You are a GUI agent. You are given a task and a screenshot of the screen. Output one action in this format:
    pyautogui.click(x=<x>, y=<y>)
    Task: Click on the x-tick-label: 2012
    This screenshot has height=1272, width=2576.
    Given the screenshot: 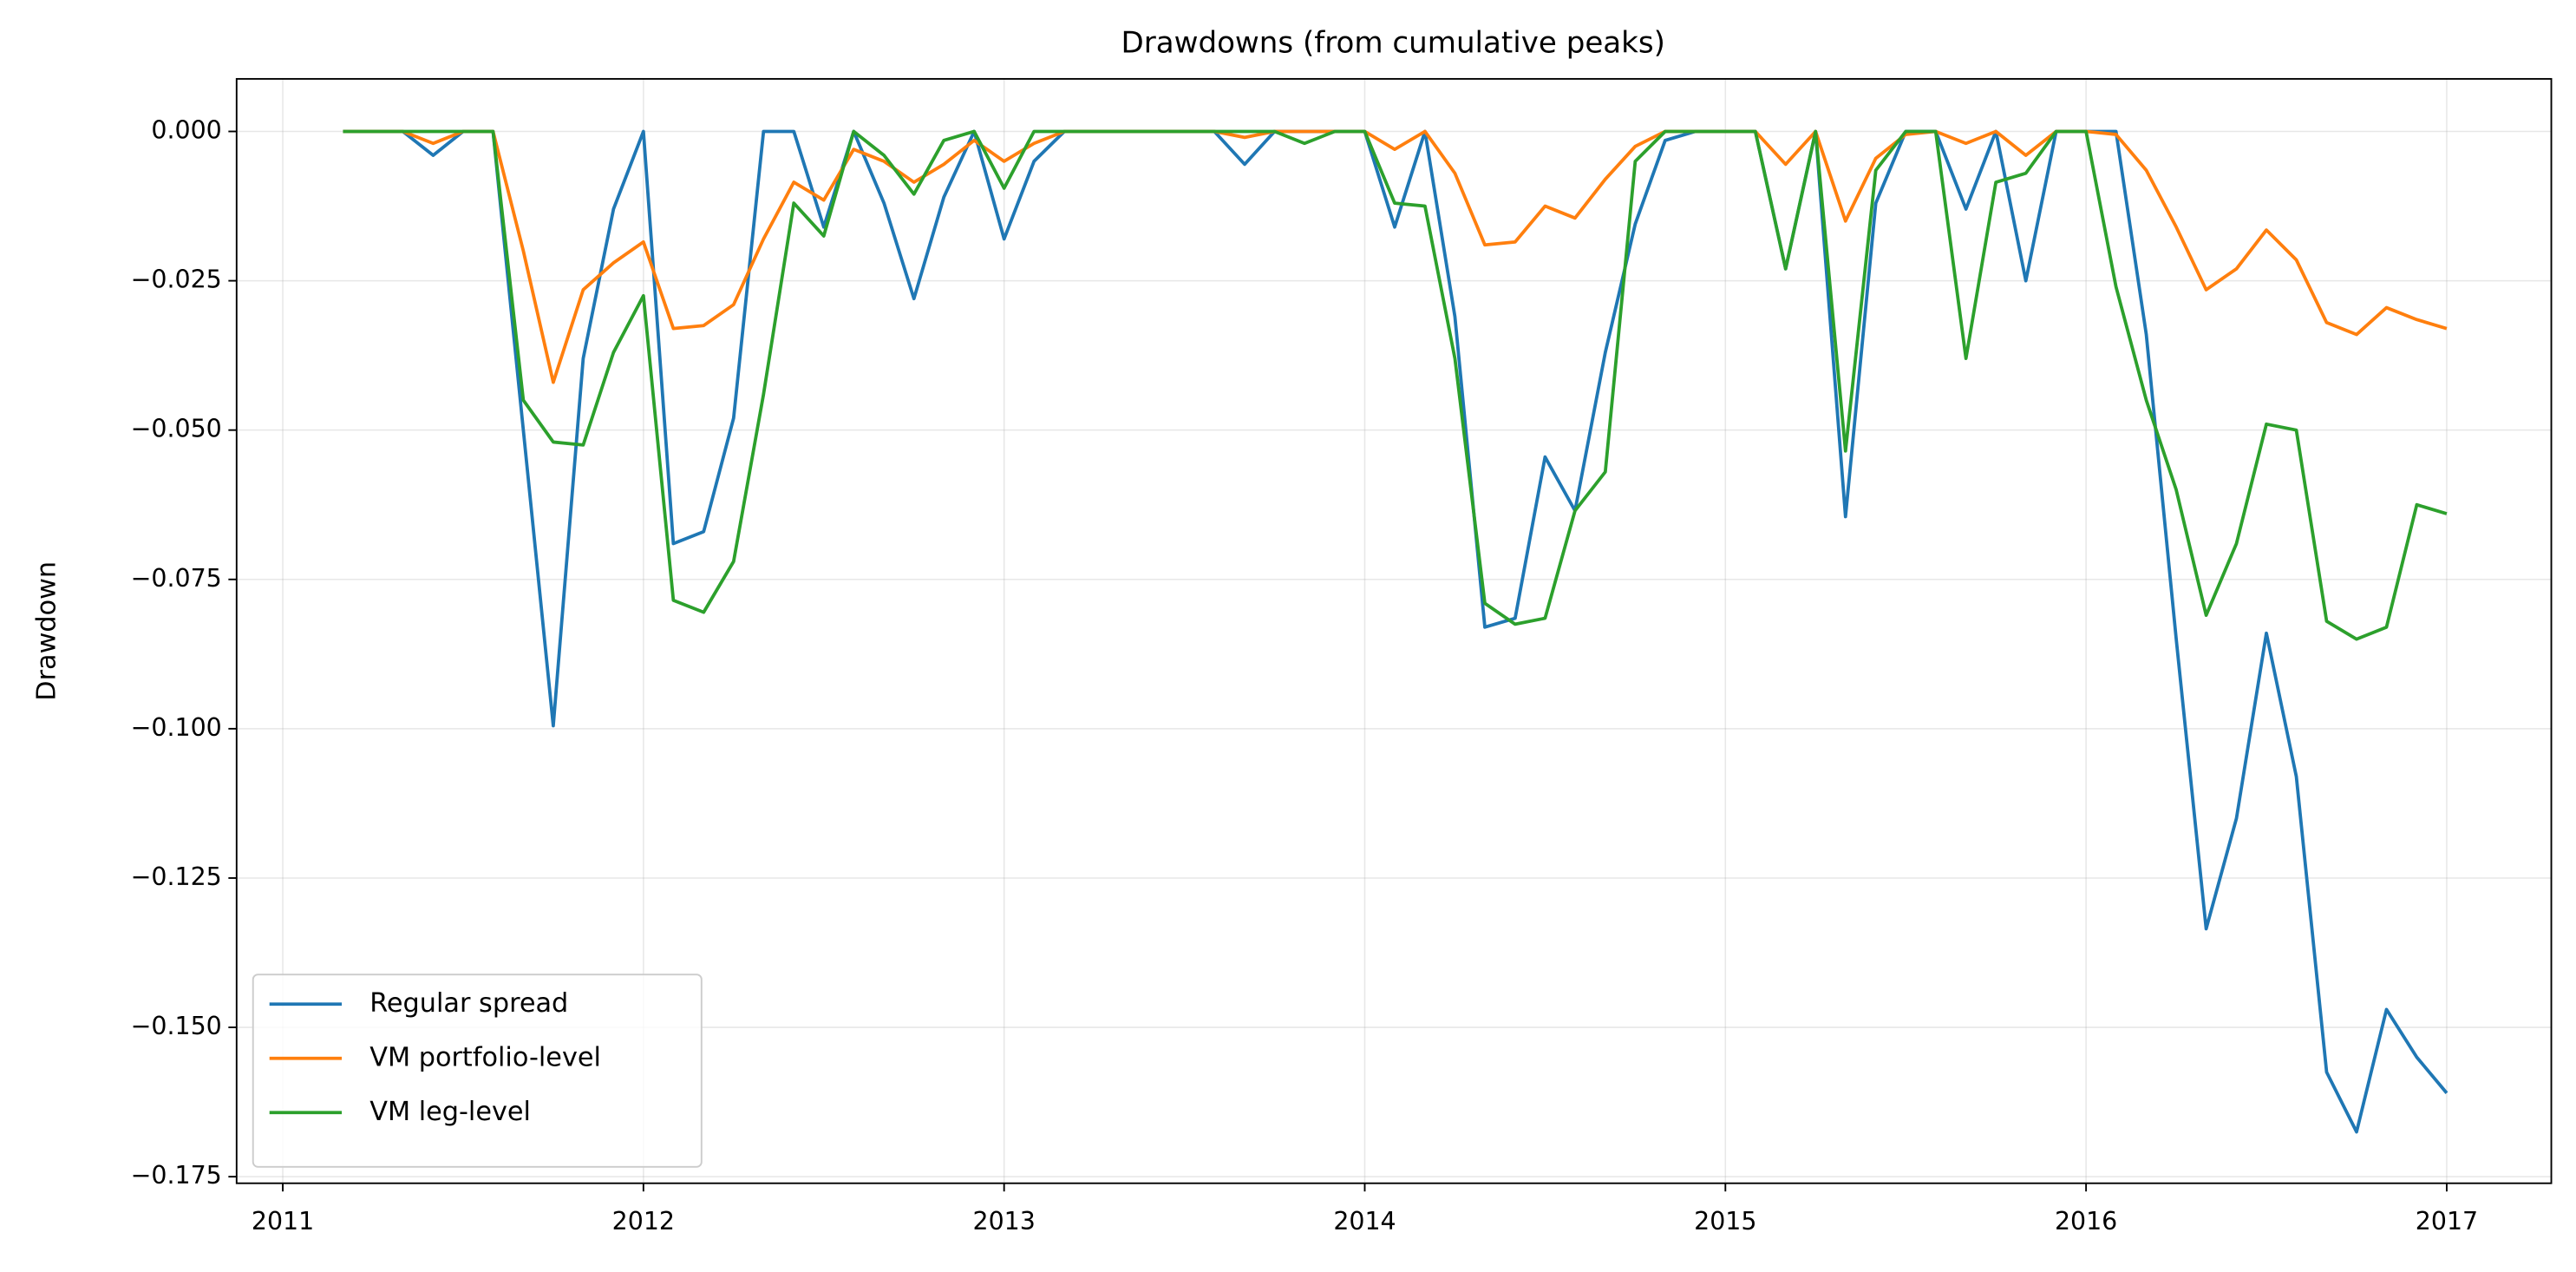 What is the action you would take?
    pyautogui.click(x=643, y=1221)
    